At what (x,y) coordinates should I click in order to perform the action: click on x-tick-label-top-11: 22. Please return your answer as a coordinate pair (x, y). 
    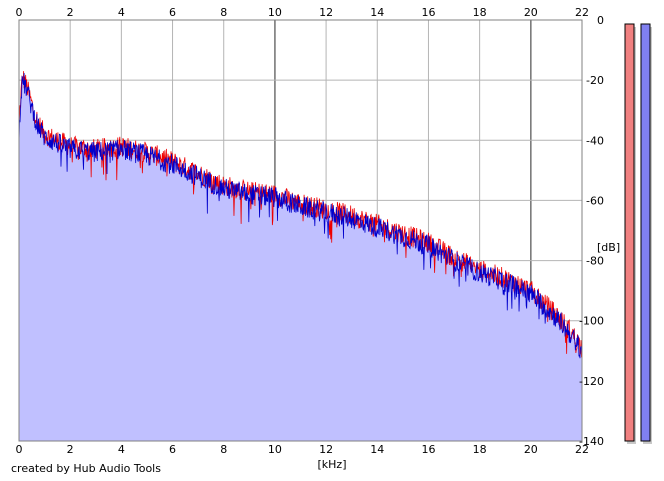
    Looking at the image, I should click on (582, 12).